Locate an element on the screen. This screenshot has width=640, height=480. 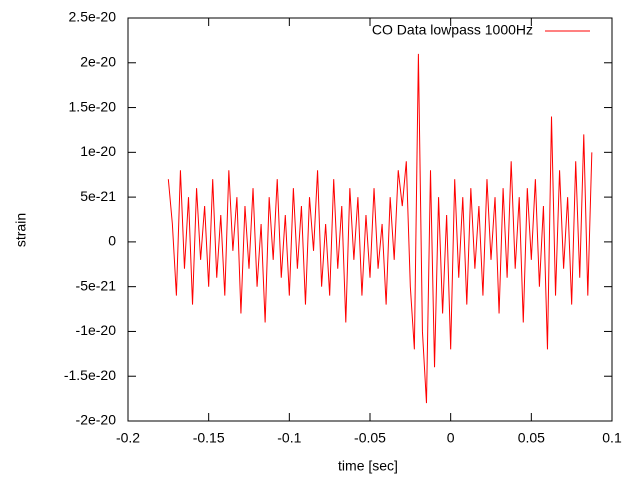
y-tick-label: 1.5e-20 is located at coordinates (93, 106).